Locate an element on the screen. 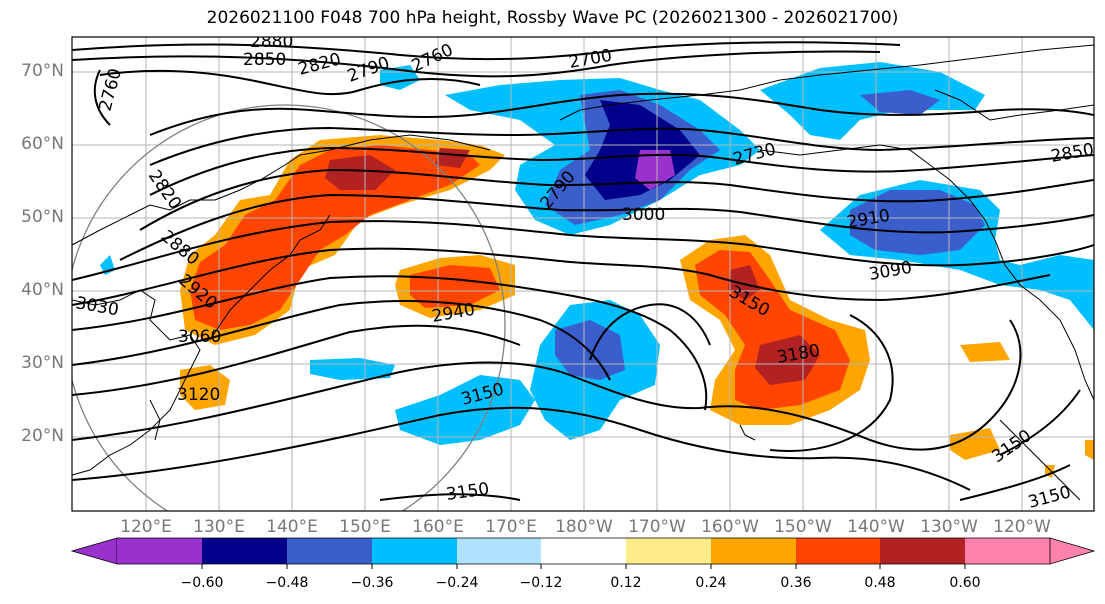 The width and height of the screenshot is (1105, 604). lat-label: 50°N is located at coordinates (42, 217).